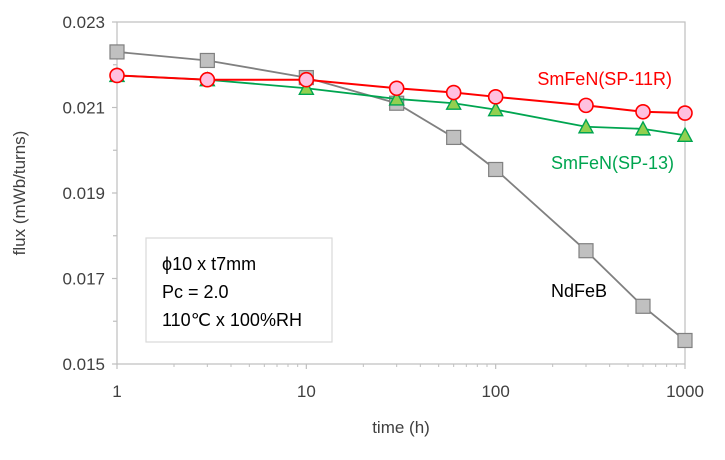 This screenshot has width=725, height=460. I want to click on y-tick-label: 0.021, so click(83, 108).